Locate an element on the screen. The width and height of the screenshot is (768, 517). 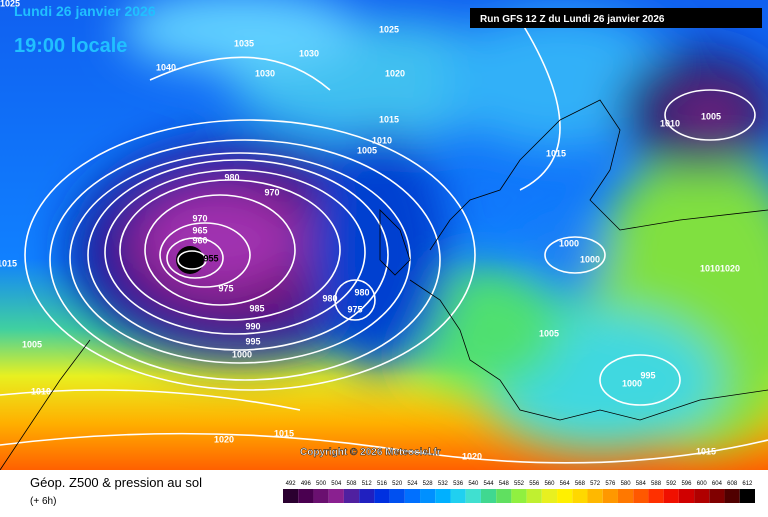
colorbar-label: 608 is located at coordinates (732, 484).